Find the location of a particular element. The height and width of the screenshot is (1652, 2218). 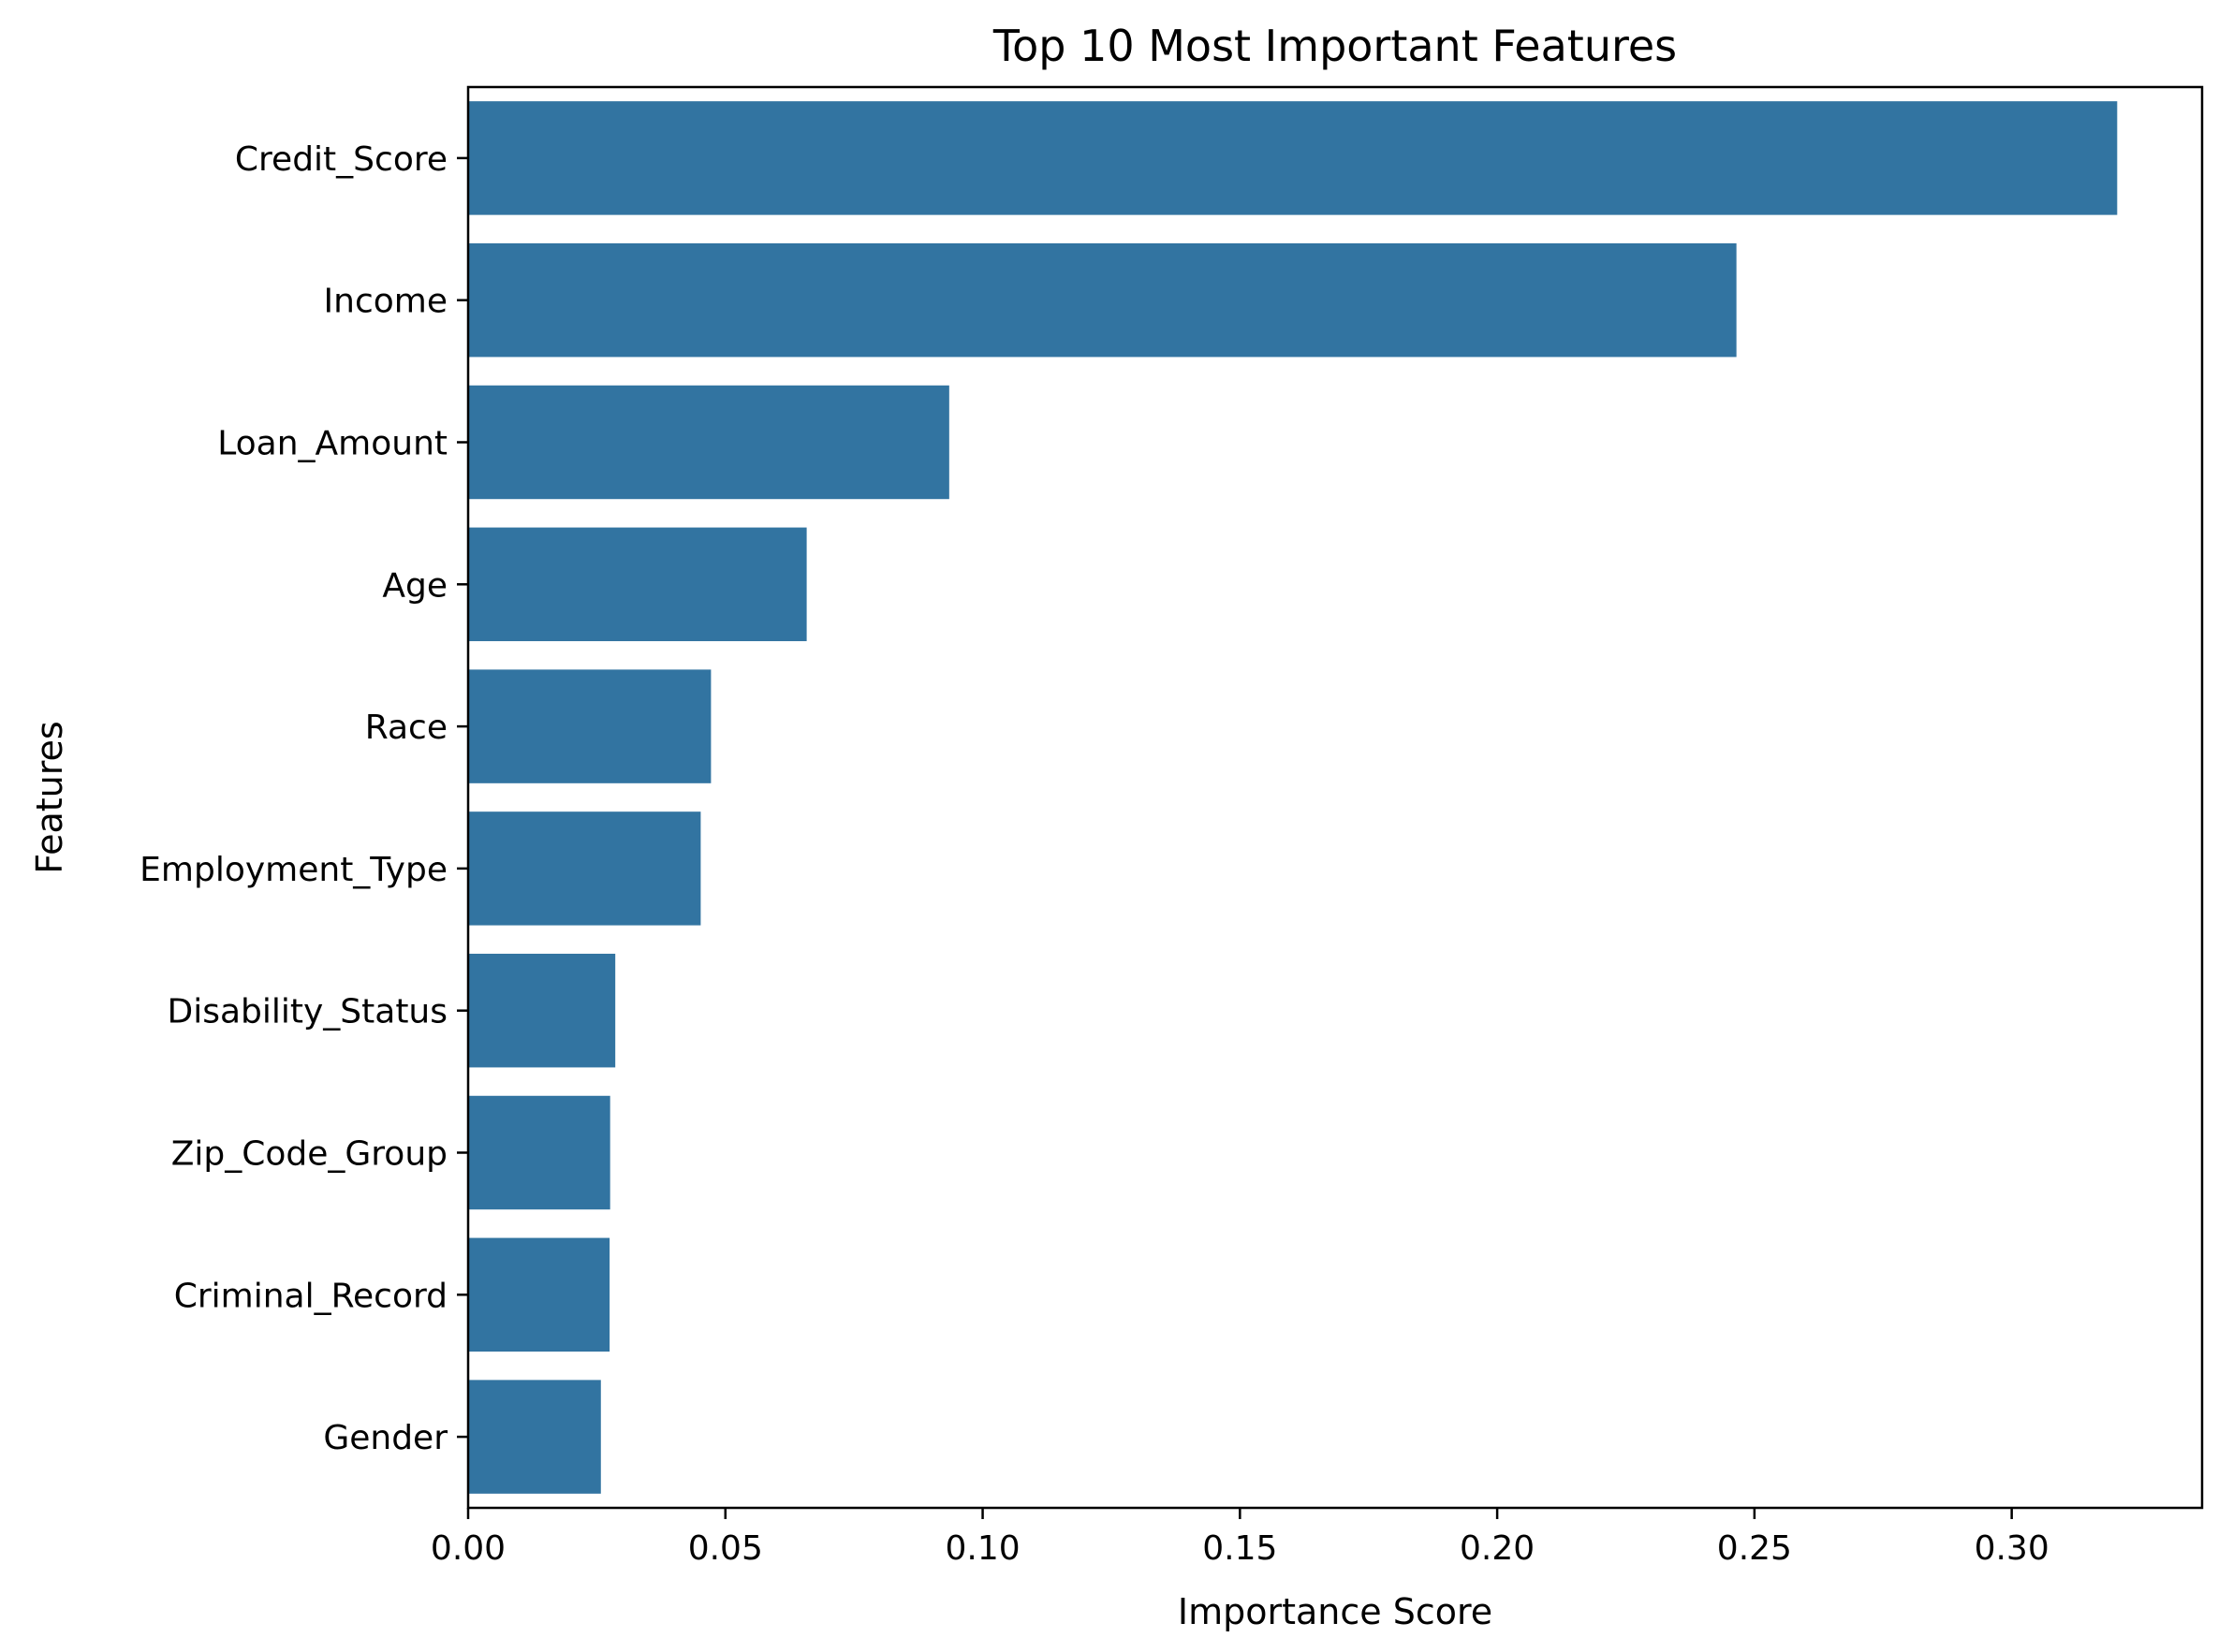

bar-age is located at coordinates (637, 585).